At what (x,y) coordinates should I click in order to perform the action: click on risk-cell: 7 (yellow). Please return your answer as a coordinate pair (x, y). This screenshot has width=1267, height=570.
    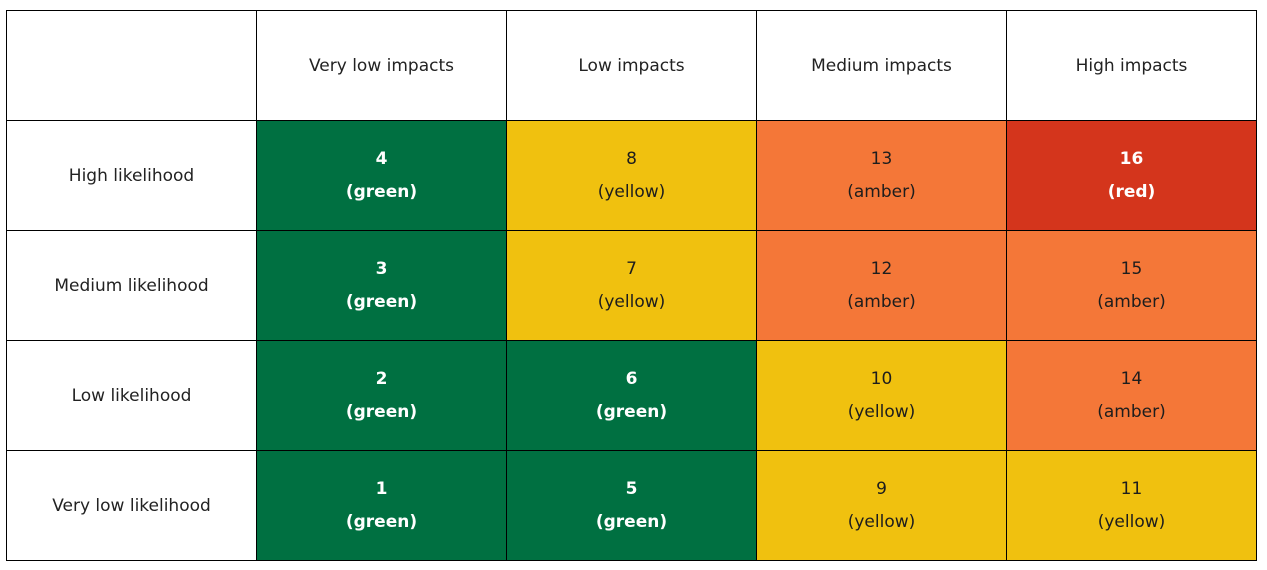
    Looking at the image, I should click on (631, 285).